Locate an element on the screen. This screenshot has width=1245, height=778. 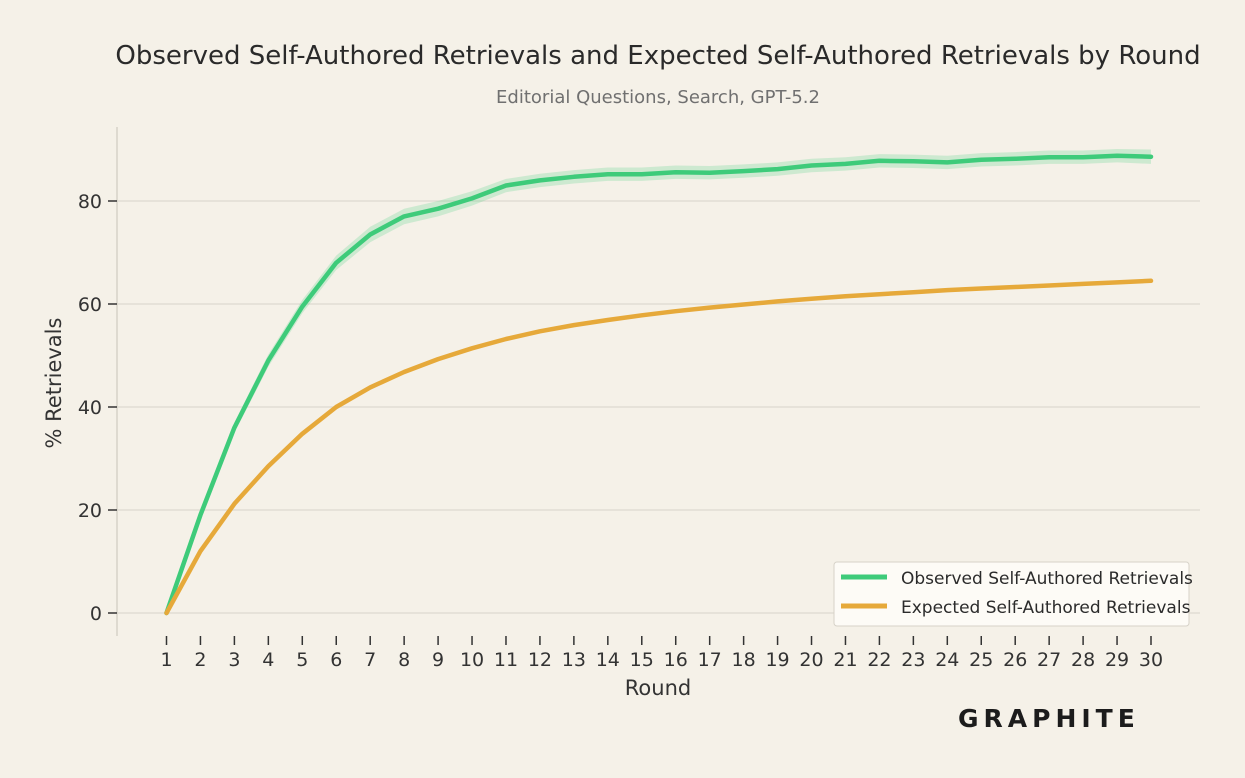
x-tick-label: 15 is located at coordinates (642, 660).